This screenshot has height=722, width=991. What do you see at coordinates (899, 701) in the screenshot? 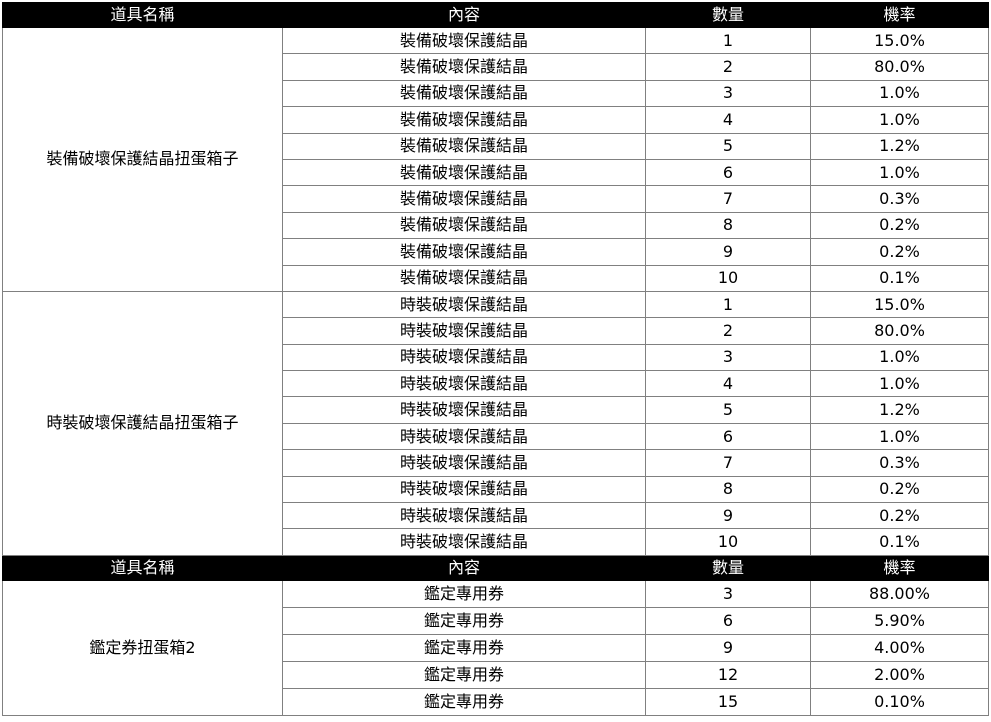
I see `rate-cell: 0.10%` at bounding box center [899, 701].